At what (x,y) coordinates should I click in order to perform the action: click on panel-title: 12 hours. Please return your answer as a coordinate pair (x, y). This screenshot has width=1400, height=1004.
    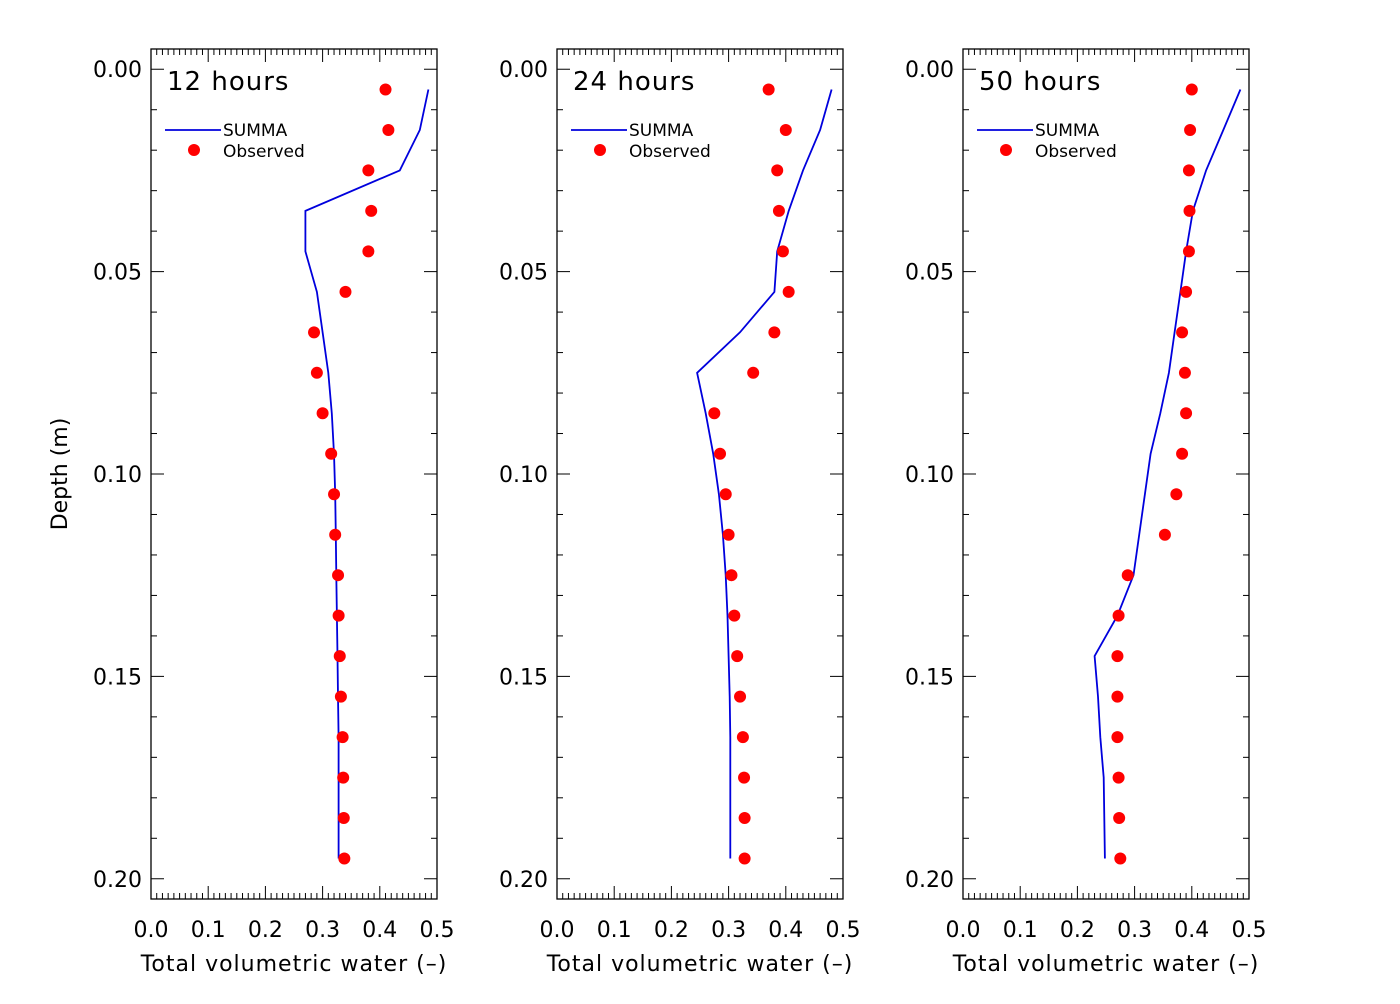
    Looking at the image, I should click on (228, 82).